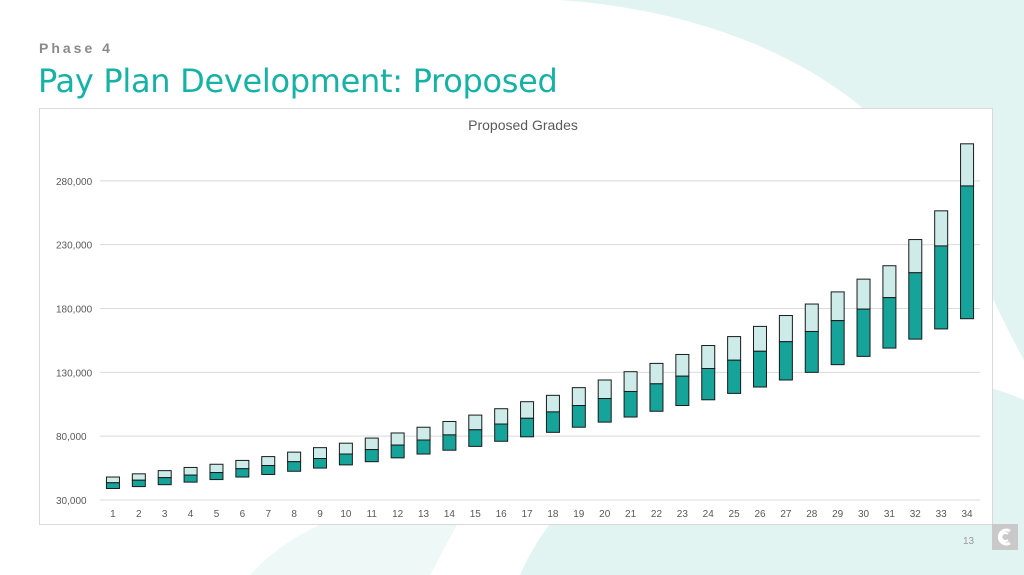  I want to click on x-tick-label: 24, so click(709, 514).